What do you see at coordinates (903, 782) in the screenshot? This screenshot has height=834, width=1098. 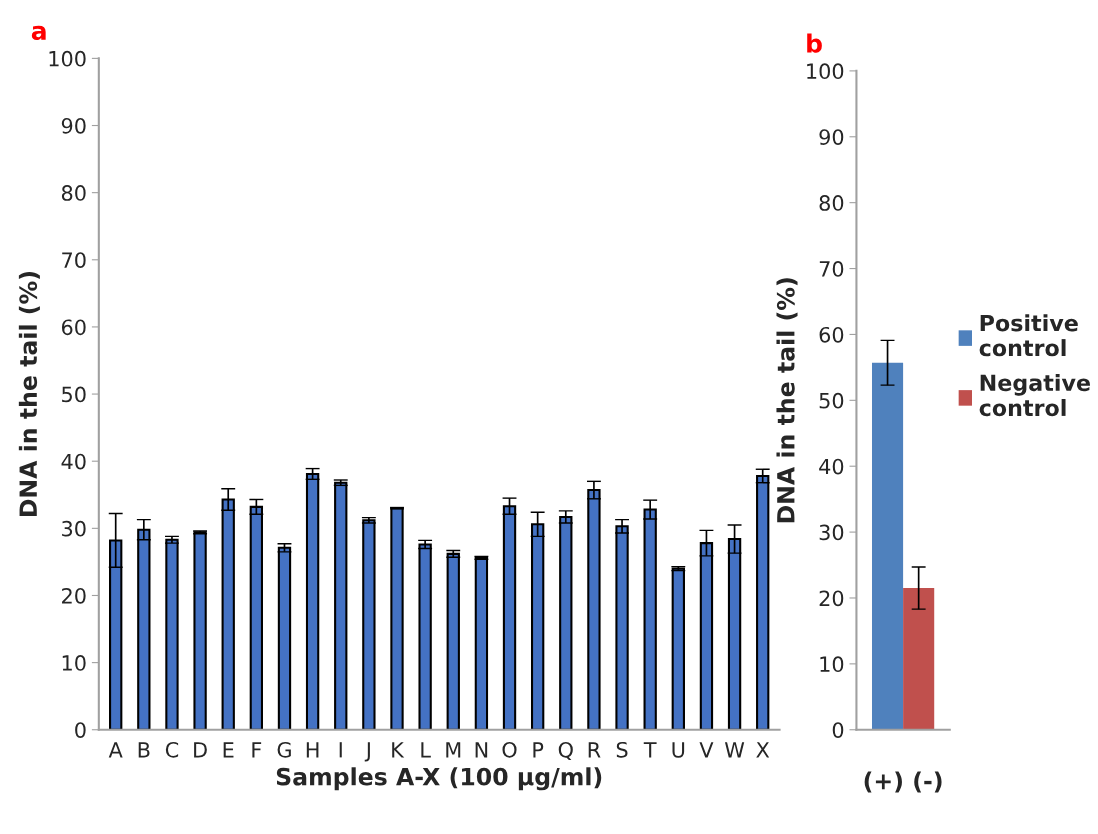 I see `x-tick-label: (+) (-)` at bounding box center [903, 782].